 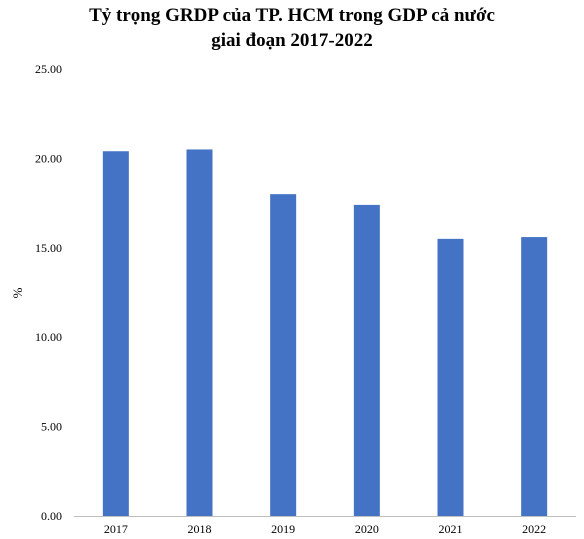 What do you see at coordinates (283, 529) in the screenshot?
I see `x-tick-label-2019: 2019` at bounding box center [283, 529].